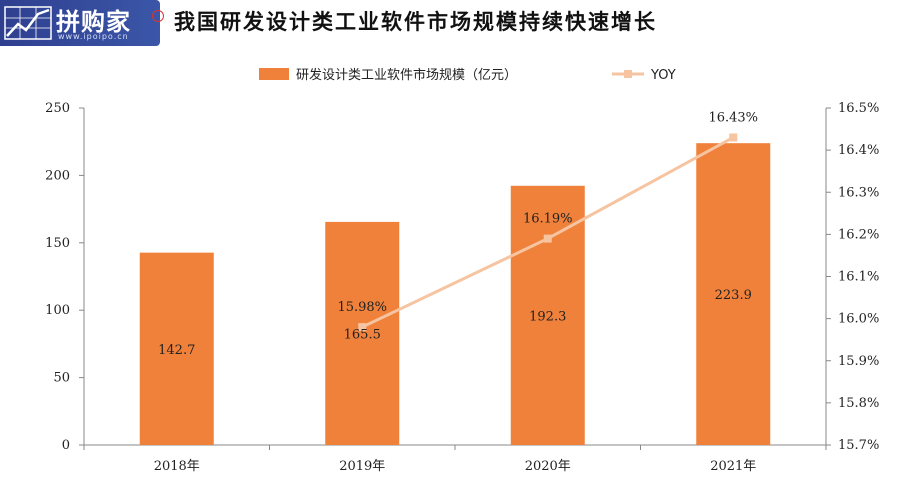  I want to click on y-tick-label-left: 0, so click(66, 445).